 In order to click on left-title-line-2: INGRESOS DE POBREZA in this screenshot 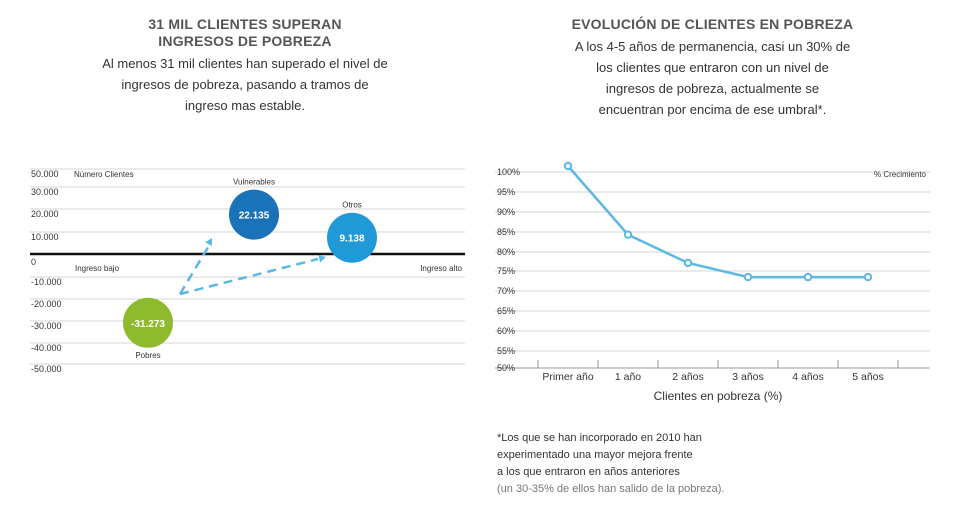, I will do `click(245, 41)`.